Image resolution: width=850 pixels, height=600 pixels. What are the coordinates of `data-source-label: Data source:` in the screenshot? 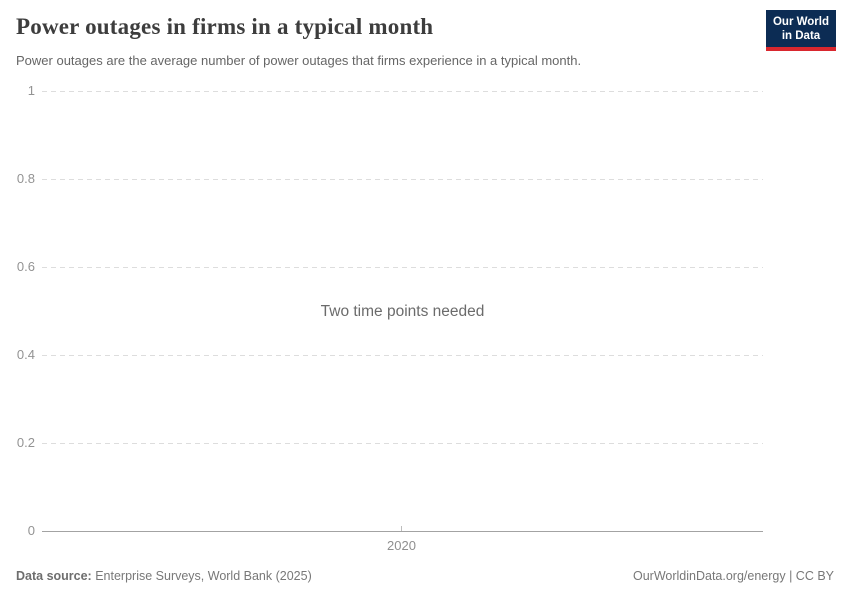 It's located at (54, 576).